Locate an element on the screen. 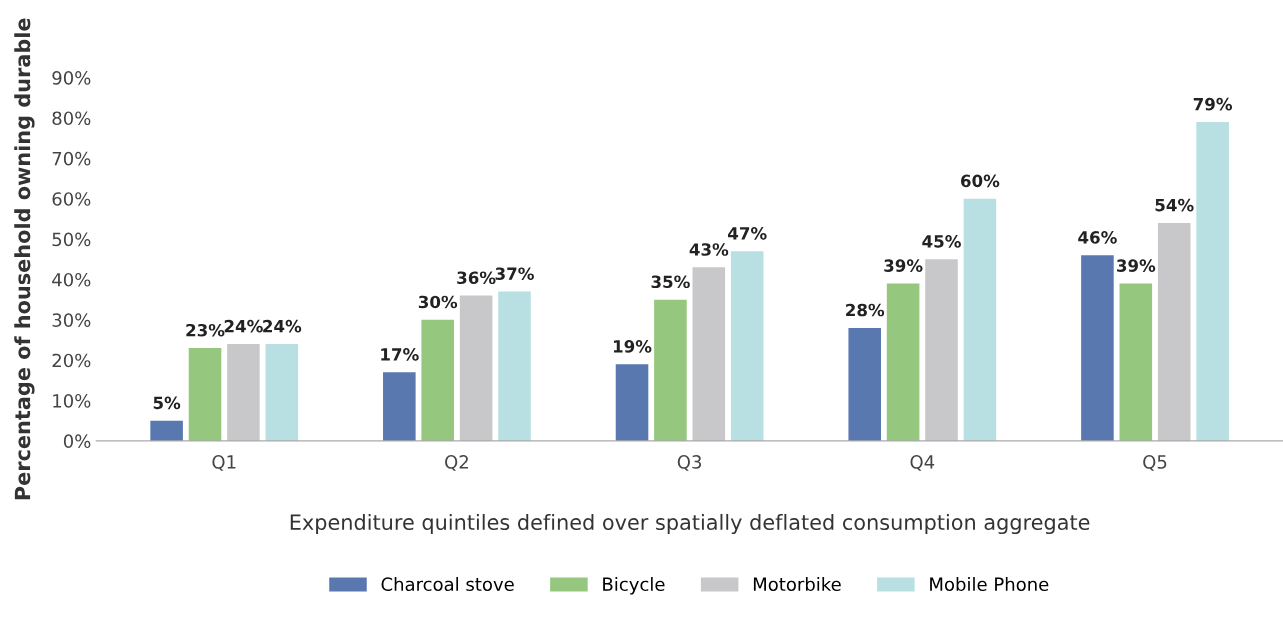 The height and width of the screenshot is (621, 1283). y-tick-label: 70% is located at coordinates (71, 158).